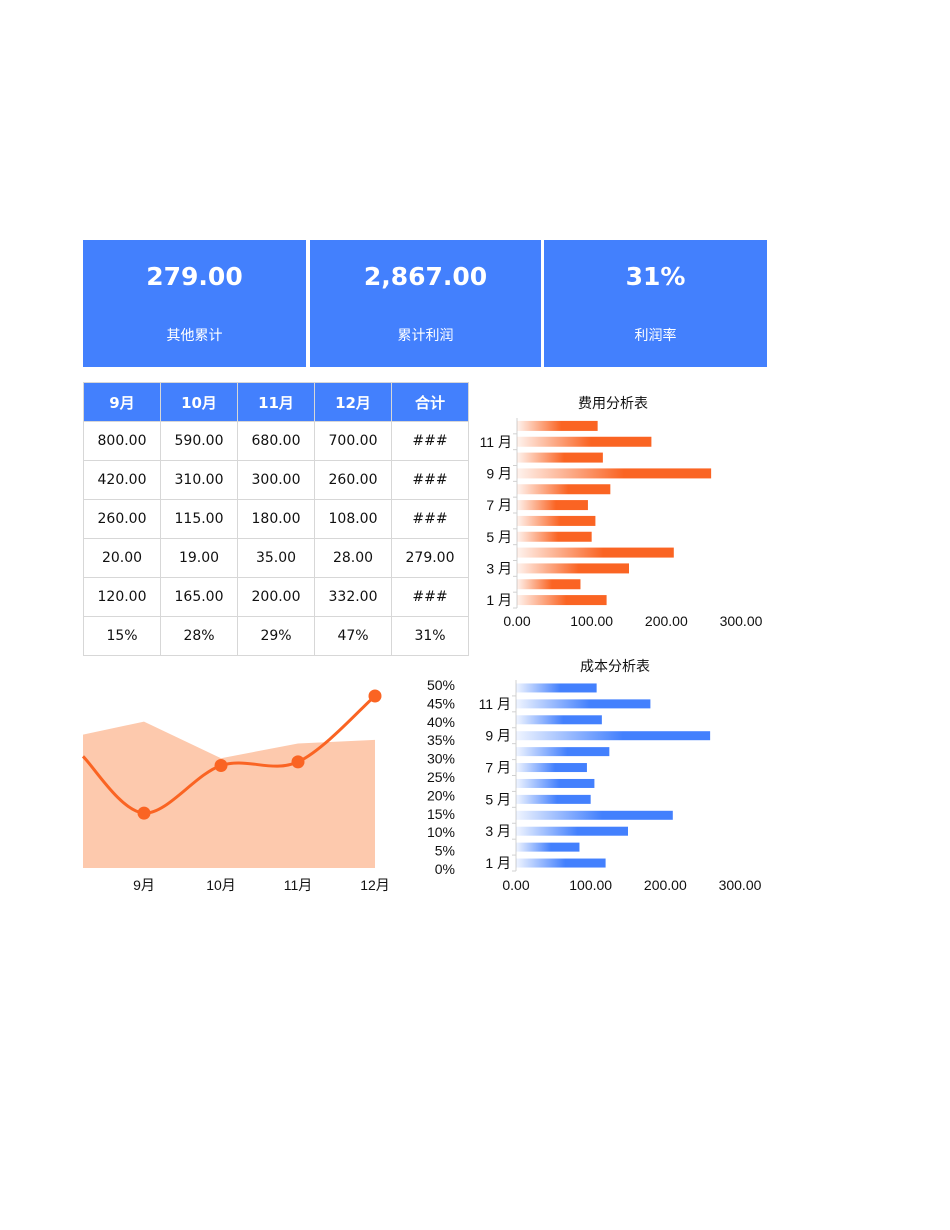  I want to click on percent-tick-label: 40%, so click(441, 722).